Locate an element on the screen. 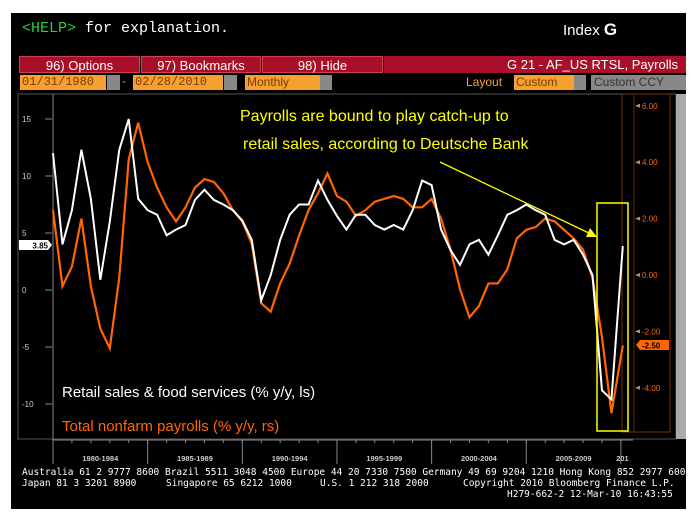 Image resolution: width=696 pixels, height=519 pixels. right-axis-frame is located at coordinates (646, 263).